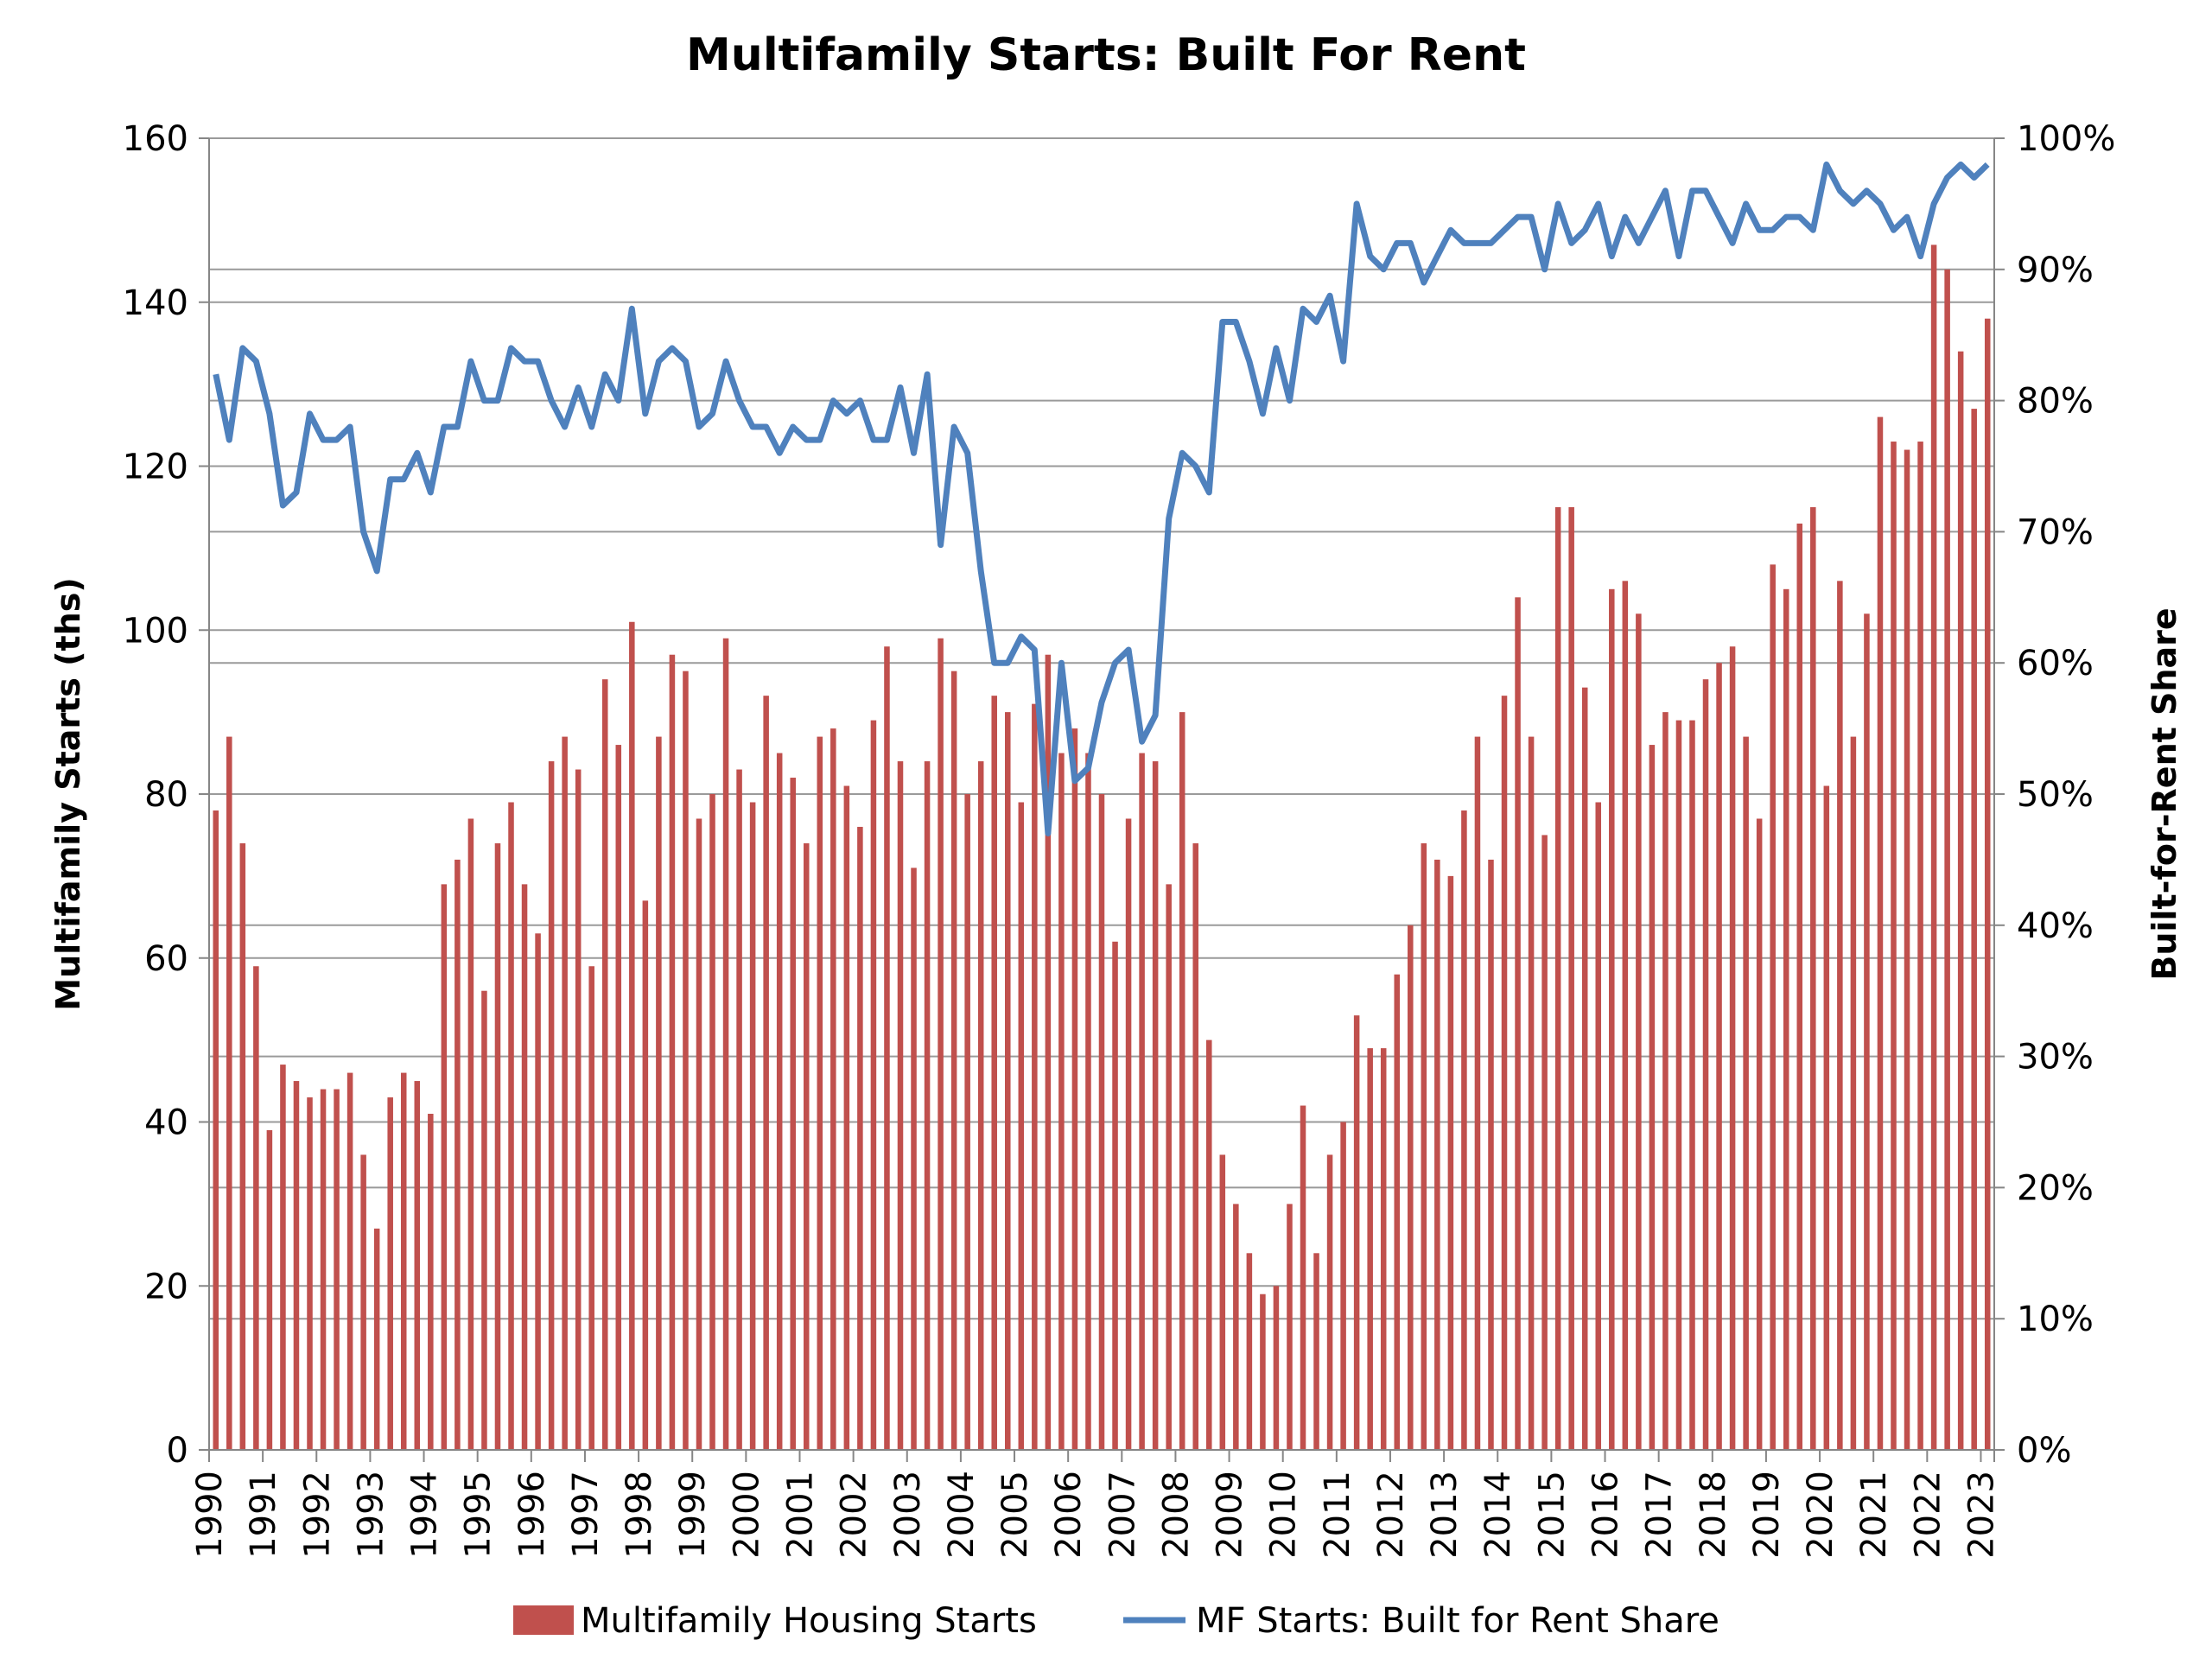 The height and width of the screenshot is (1659, 2212). What do you see at coordinates (371, 1515) in the screenshot?
I see `x-tick-label: 1993` at bounding box center [371, 1515].